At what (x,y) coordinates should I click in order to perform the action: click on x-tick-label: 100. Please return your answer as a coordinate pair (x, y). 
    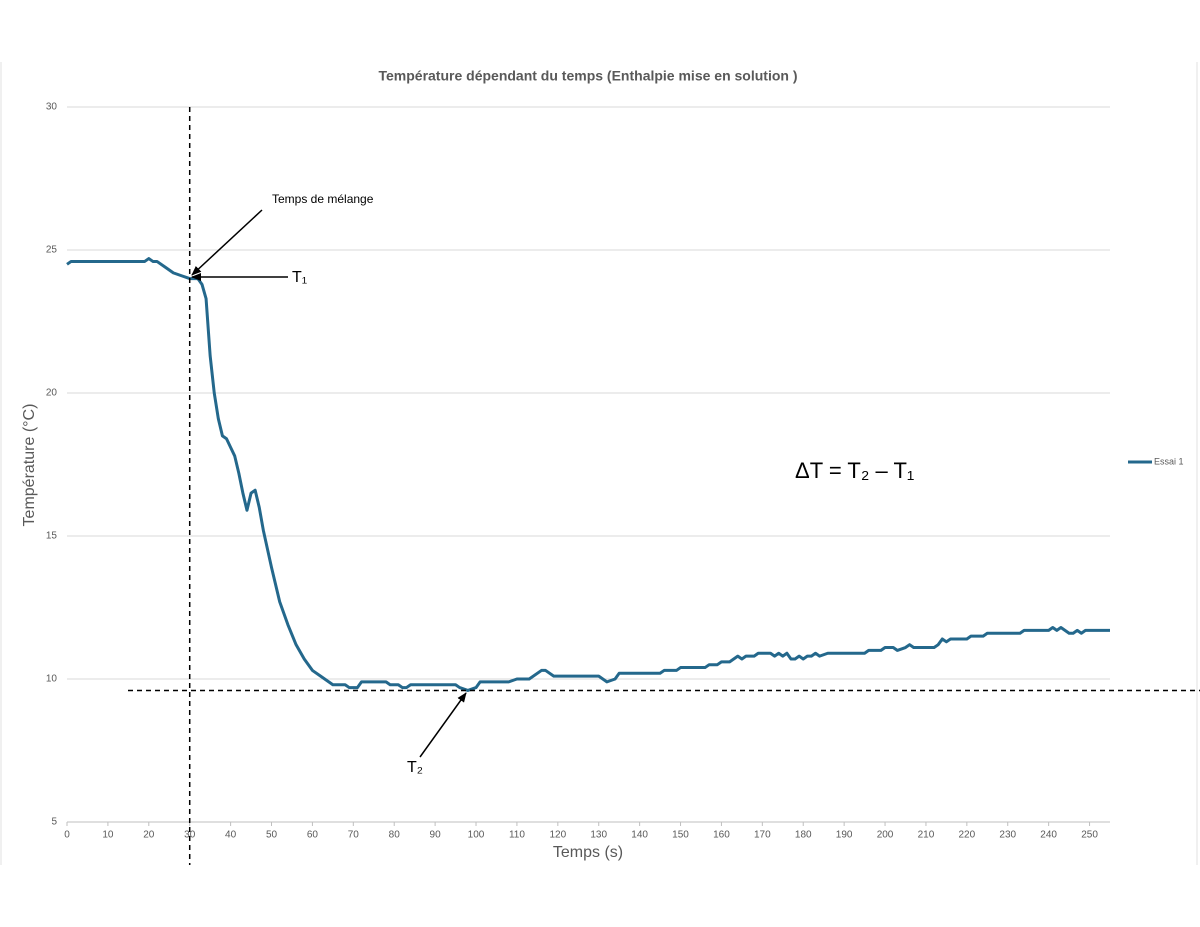
    Looking at the image, I should click on (476, 835).